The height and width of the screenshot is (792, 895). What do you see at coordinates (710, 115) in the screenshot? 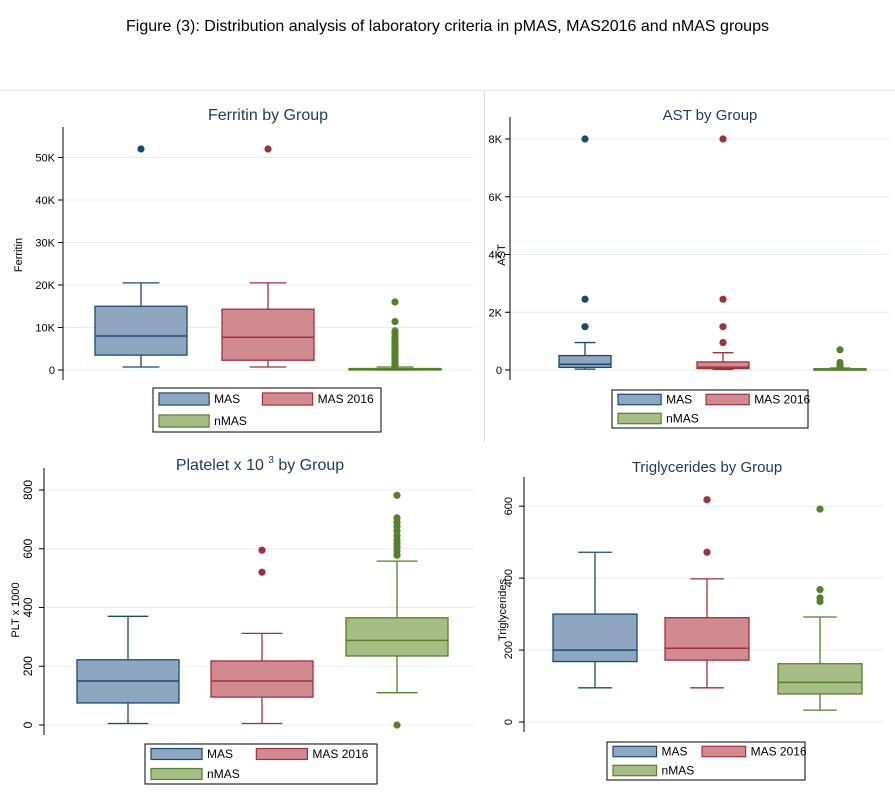
I see `chart-title: AST by Group` at bounding box center [710, 115].